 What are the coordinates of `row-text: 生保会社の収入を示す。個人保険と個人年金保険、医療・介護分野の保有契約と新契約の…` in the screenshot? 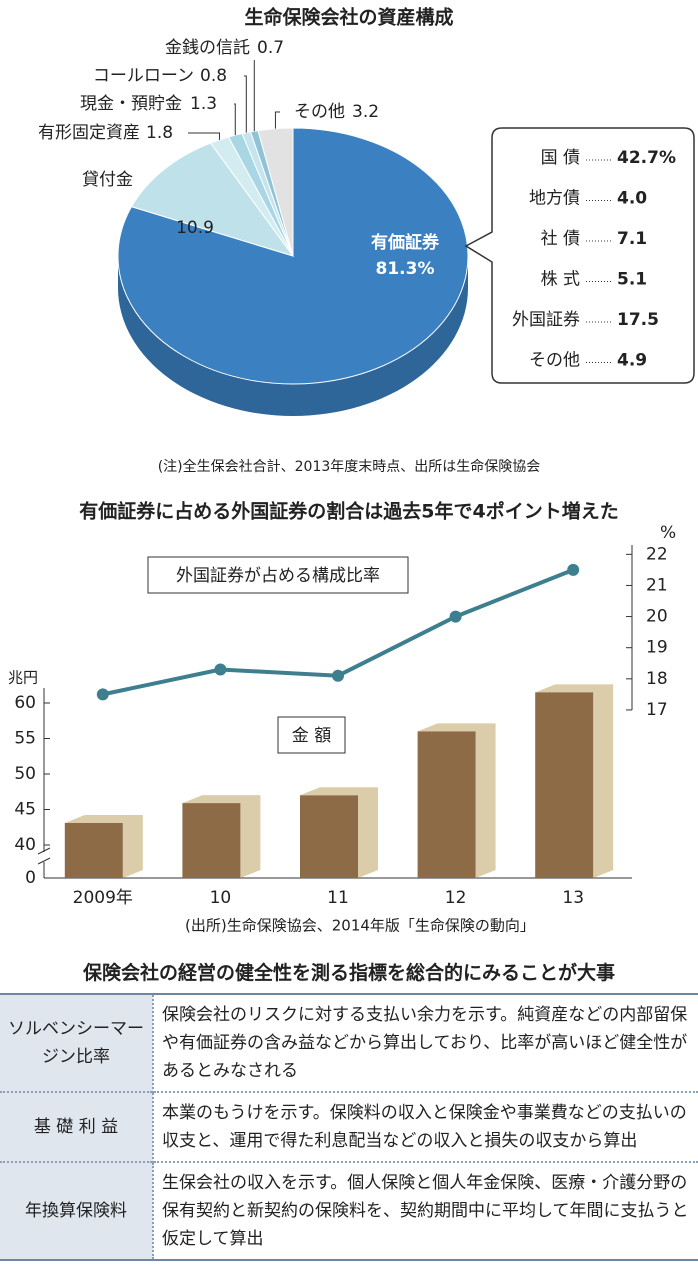 It's located at (425, 1211).